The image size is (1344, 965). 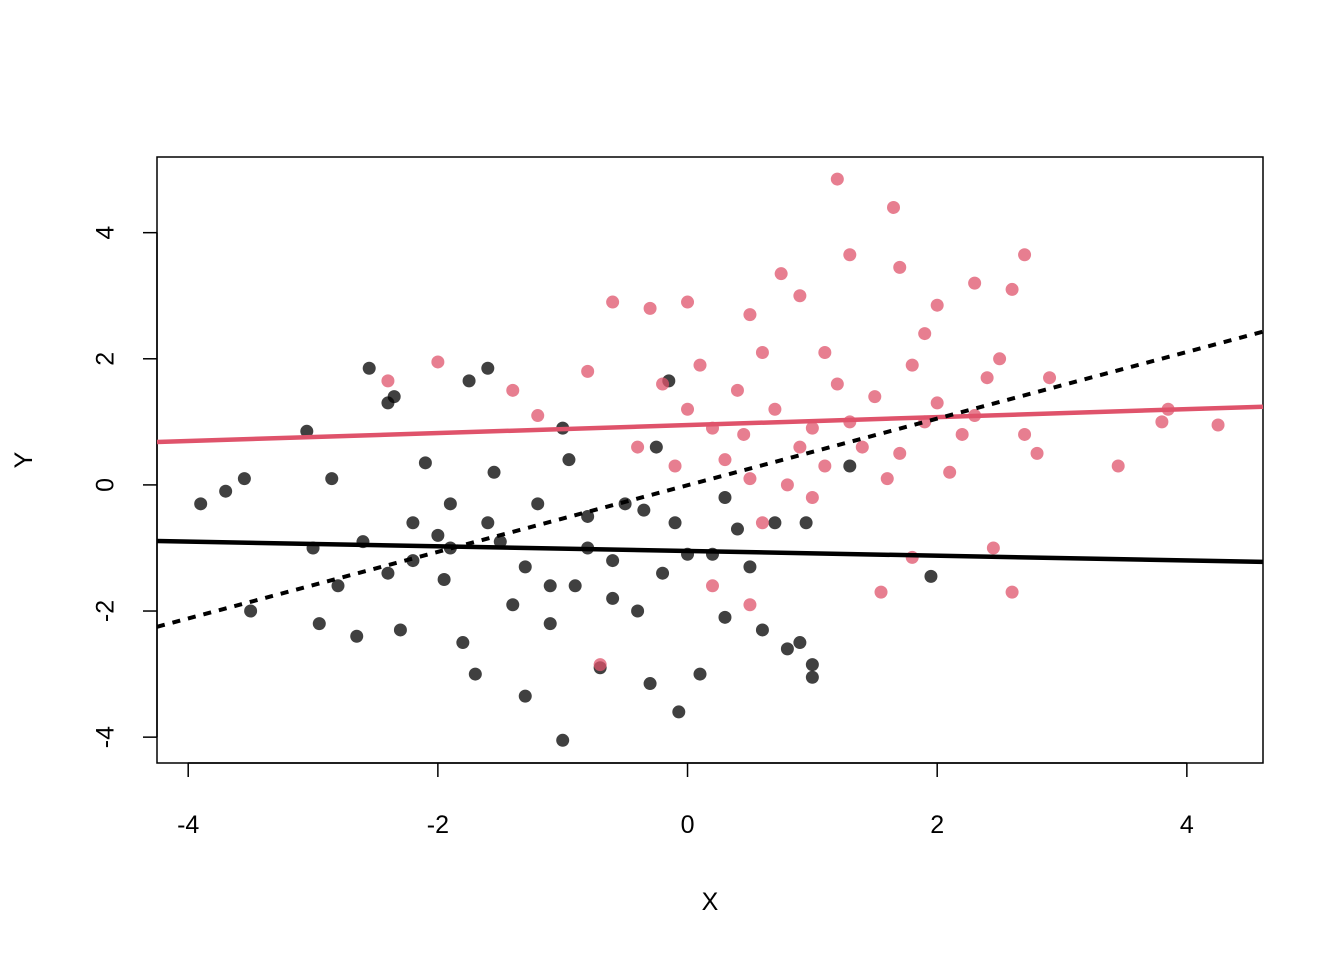 I want to click on x-tick-label: 2, so click(x=937, y=825).